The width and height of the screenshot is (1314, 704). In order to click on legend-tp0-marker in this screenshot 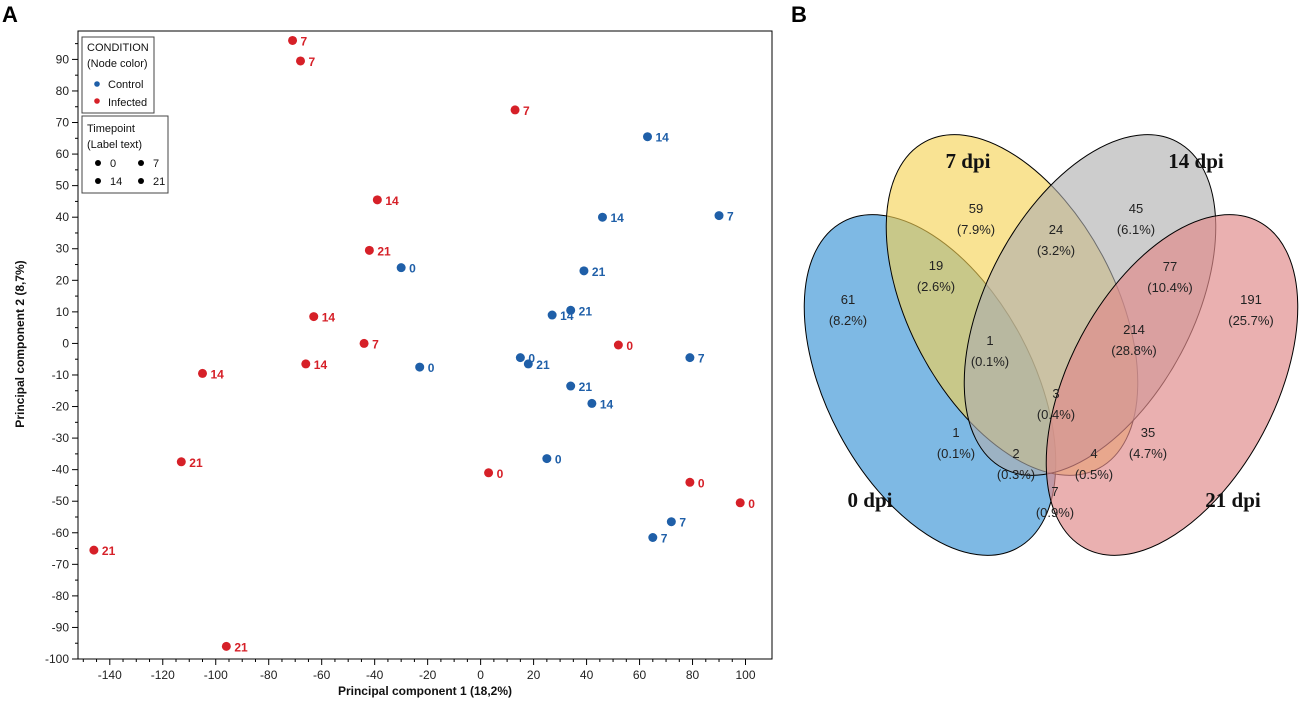, I will do `click(98, 163)`.